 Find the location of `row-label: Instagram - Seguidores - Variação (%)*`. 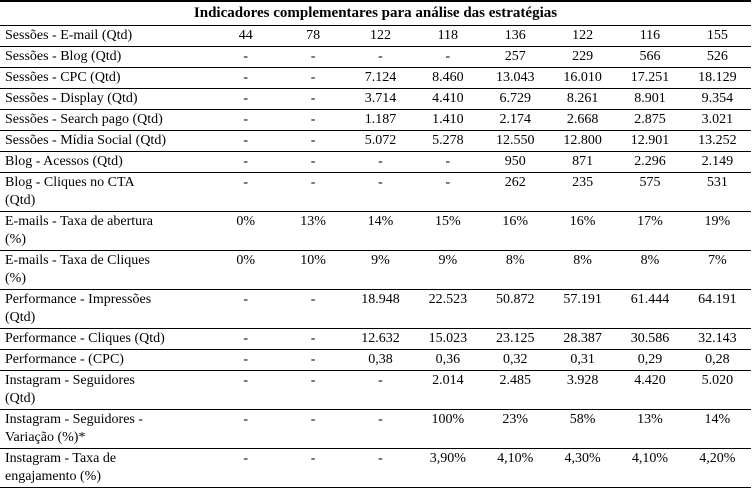

row-label: Instagram - Seguidores - Variação (%)* is located at coordinates (106, 429).